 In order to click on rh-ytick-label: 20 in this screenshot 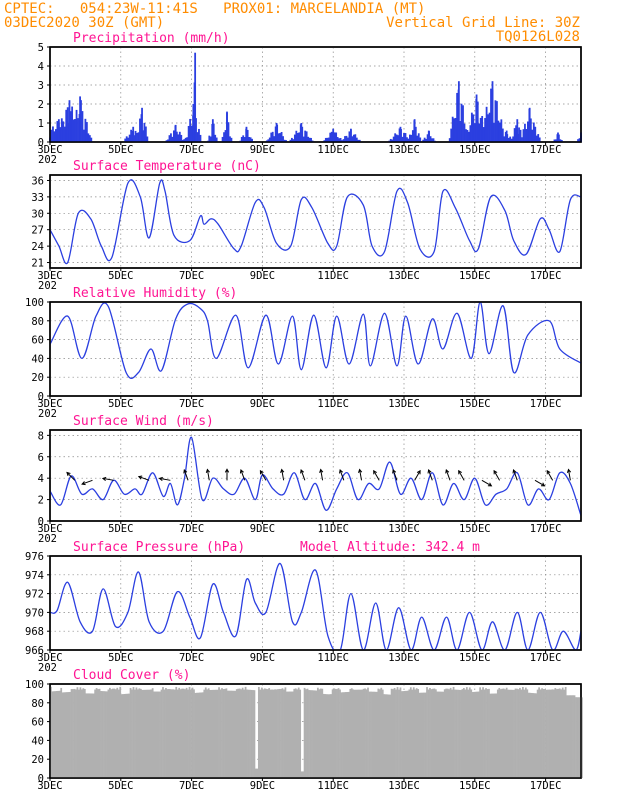, I will do `click(37, 378)`.